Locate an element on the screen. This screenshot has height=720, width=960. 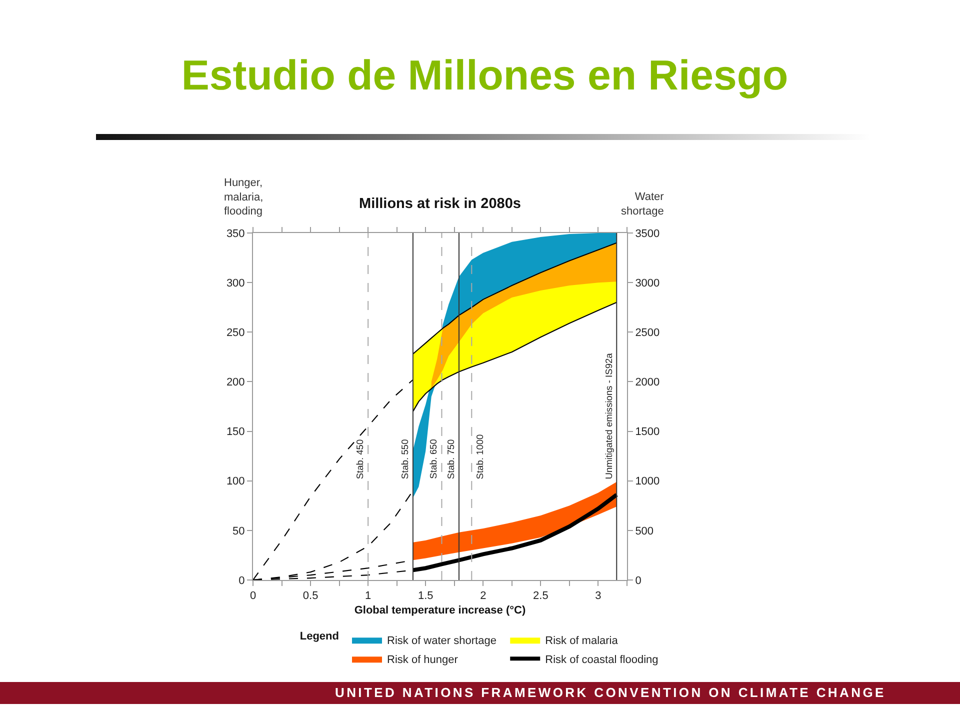
y-tick-label: 50 is located at coordinates (238, 531).